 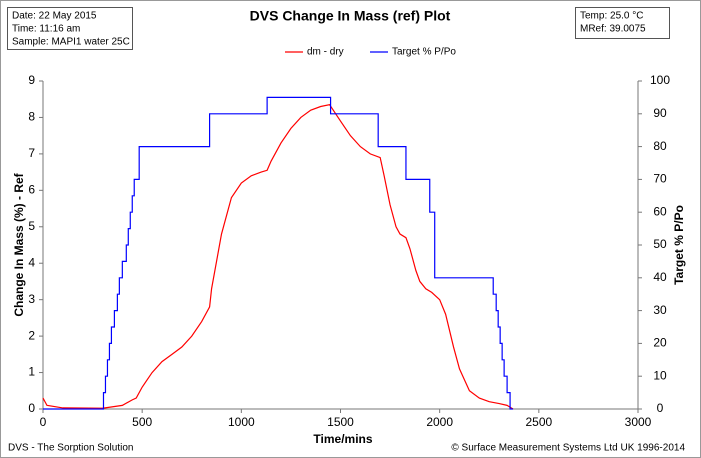 What do you see at coordinates (660, 375) in the screenshot?
I see `y2-tick-label: 10` at bounding box center [660, 375].